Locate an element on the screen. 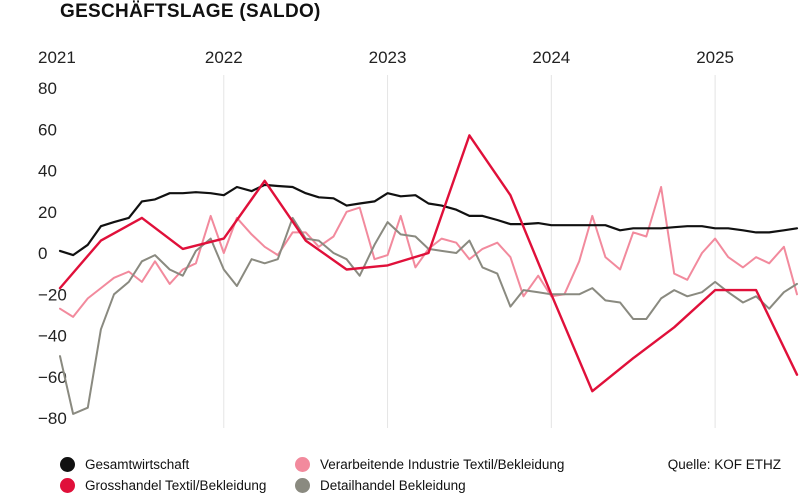  legend-item-detailhandel: Detailhandel Bekleidung is located at coordinates (380, 485).